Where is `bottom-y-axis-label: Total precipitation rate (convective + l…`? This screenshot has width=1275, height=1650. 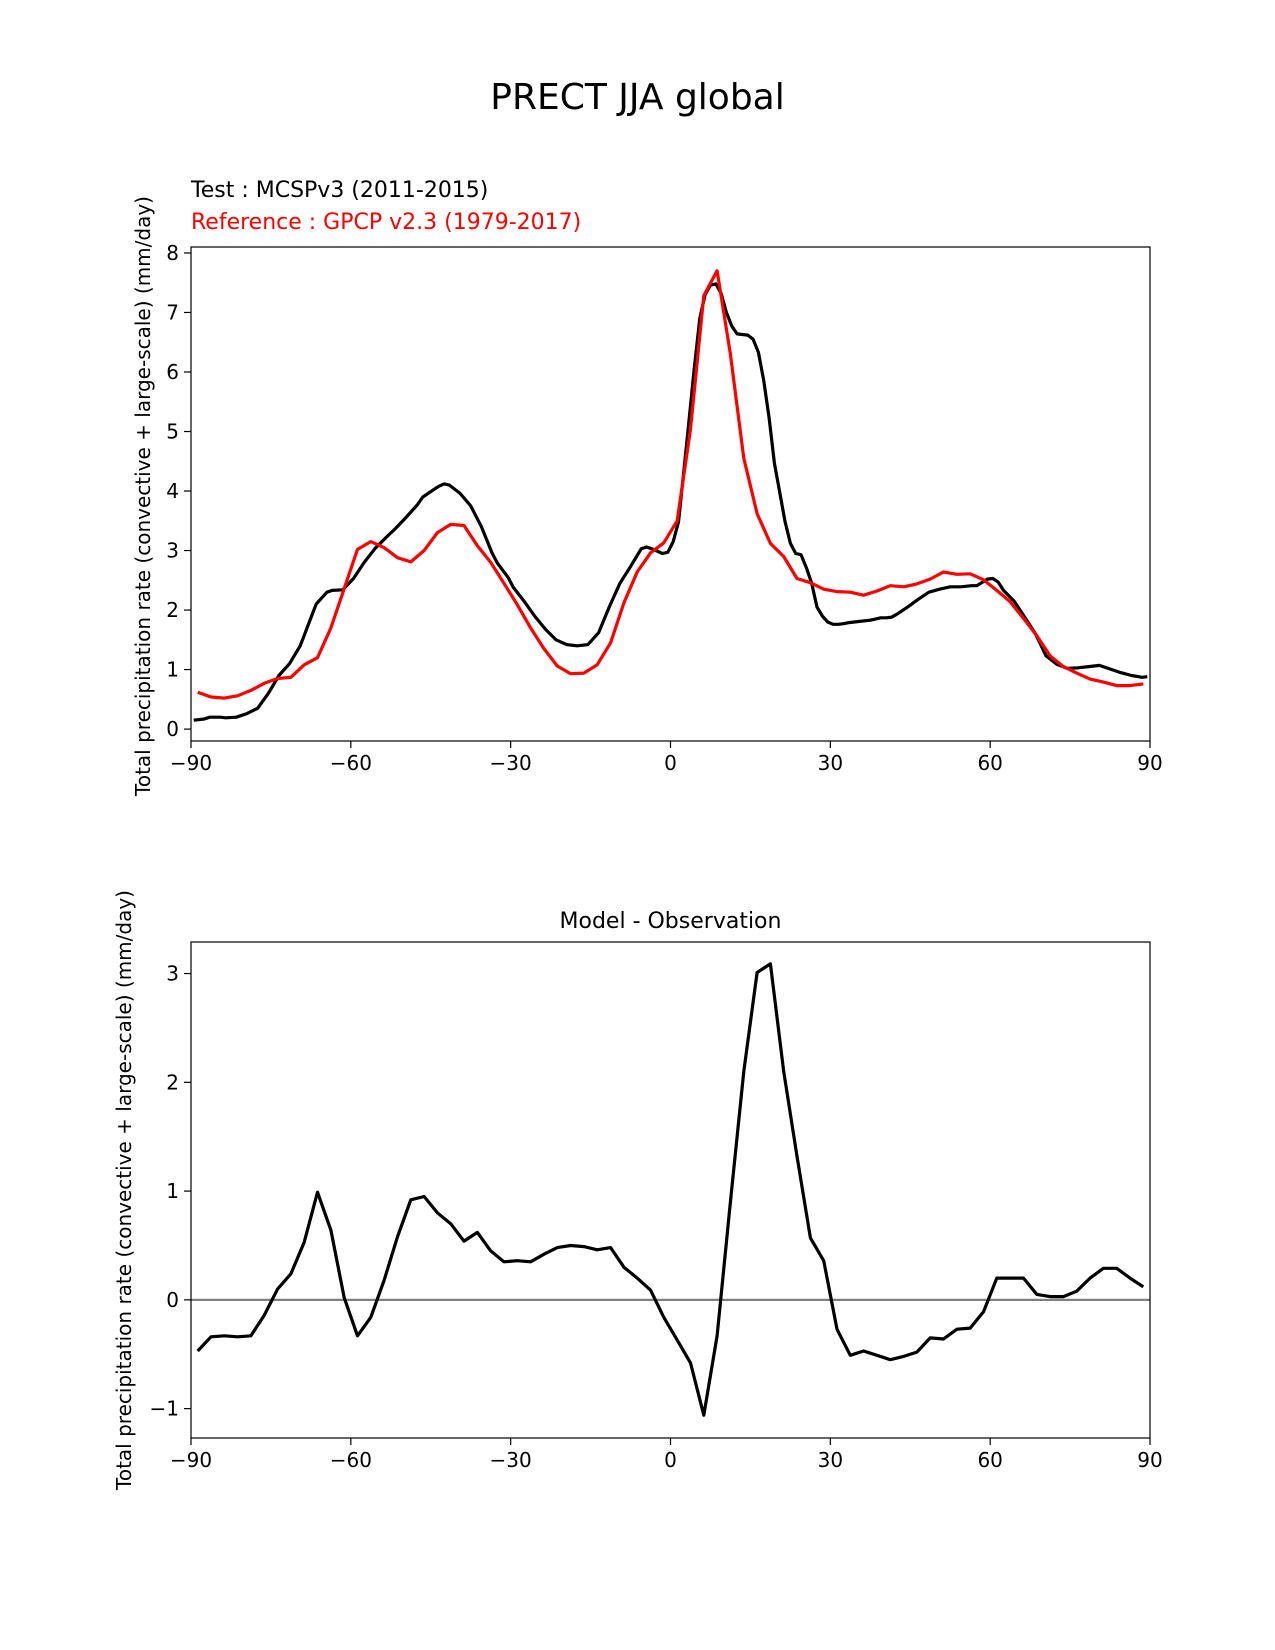 bottom-y-axis-label: Total precipitation rate (convective + l… is located at coordinates (124, 1190).